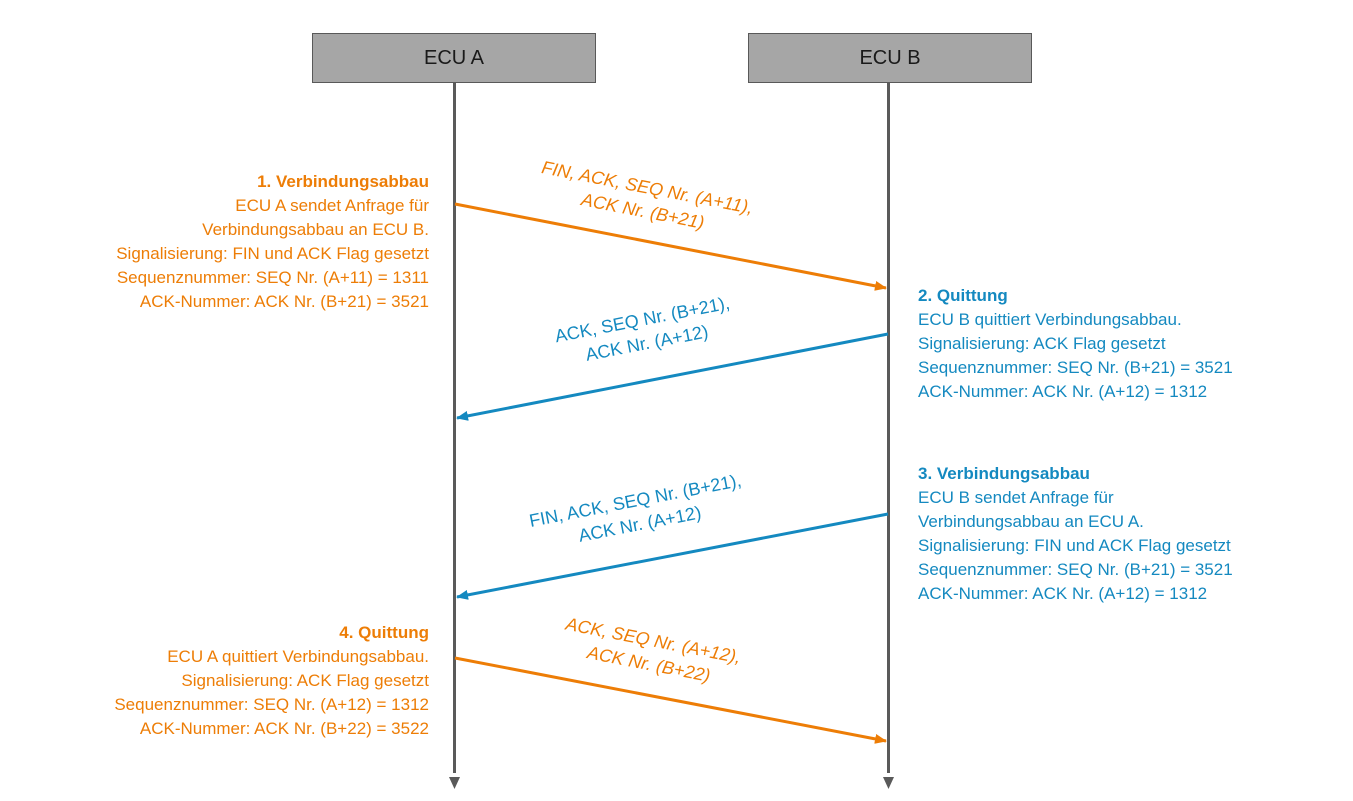 The width and height of the screenshot is (1353, 801). I want to click on message-1-arrow, so click(670, 246).